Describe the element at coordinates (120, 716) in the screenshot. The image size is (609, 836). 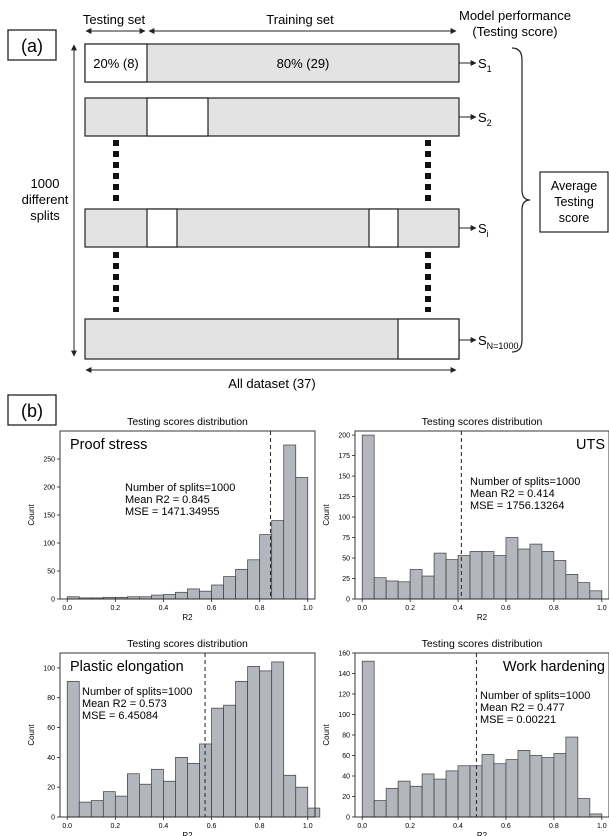
I see `stats-annotation-line: MSE = 6.45084` at that location.